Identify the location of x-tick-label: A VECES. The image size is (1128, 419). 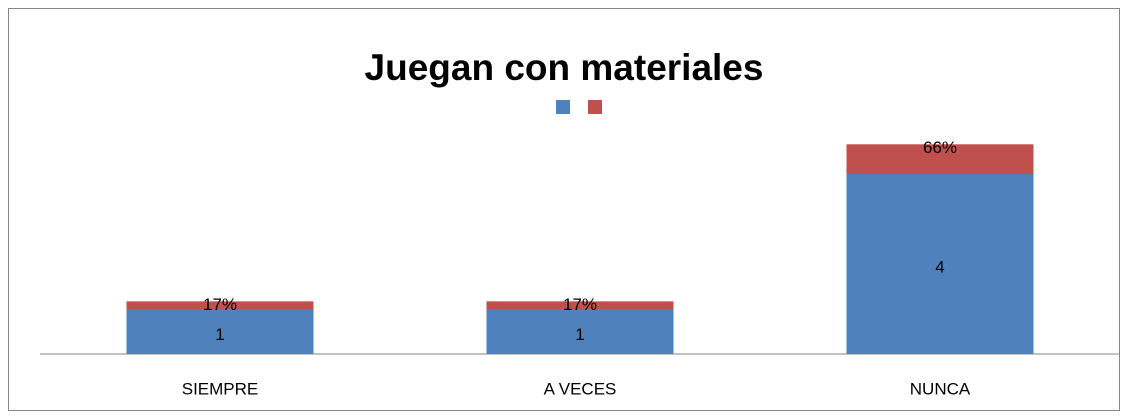
(580, 388).